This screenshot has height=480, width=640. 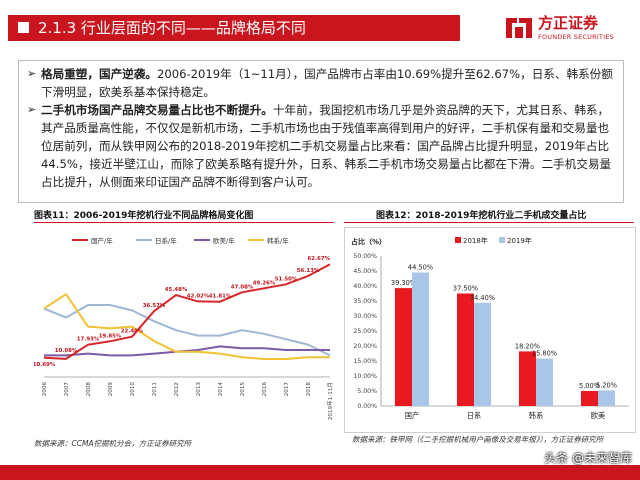 I want to click on data-label: 18.20%, so click(x=527, y=346).